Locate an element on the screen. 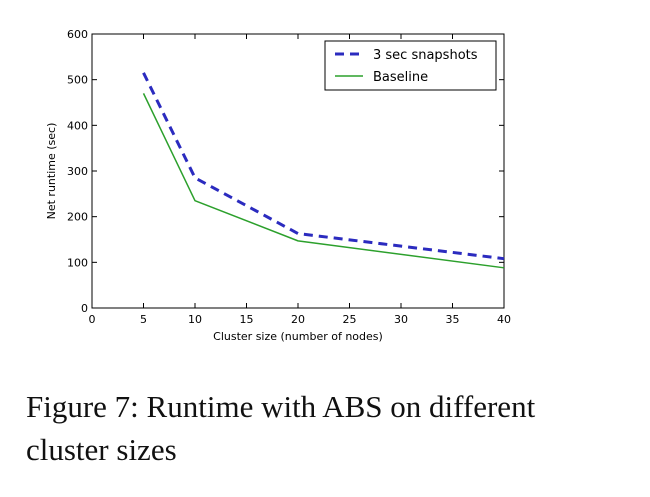 Image resolution: width=650 pixels, height=497 pixels. legend-label: 3 sec snapshots is located at coordinates (425, 55).